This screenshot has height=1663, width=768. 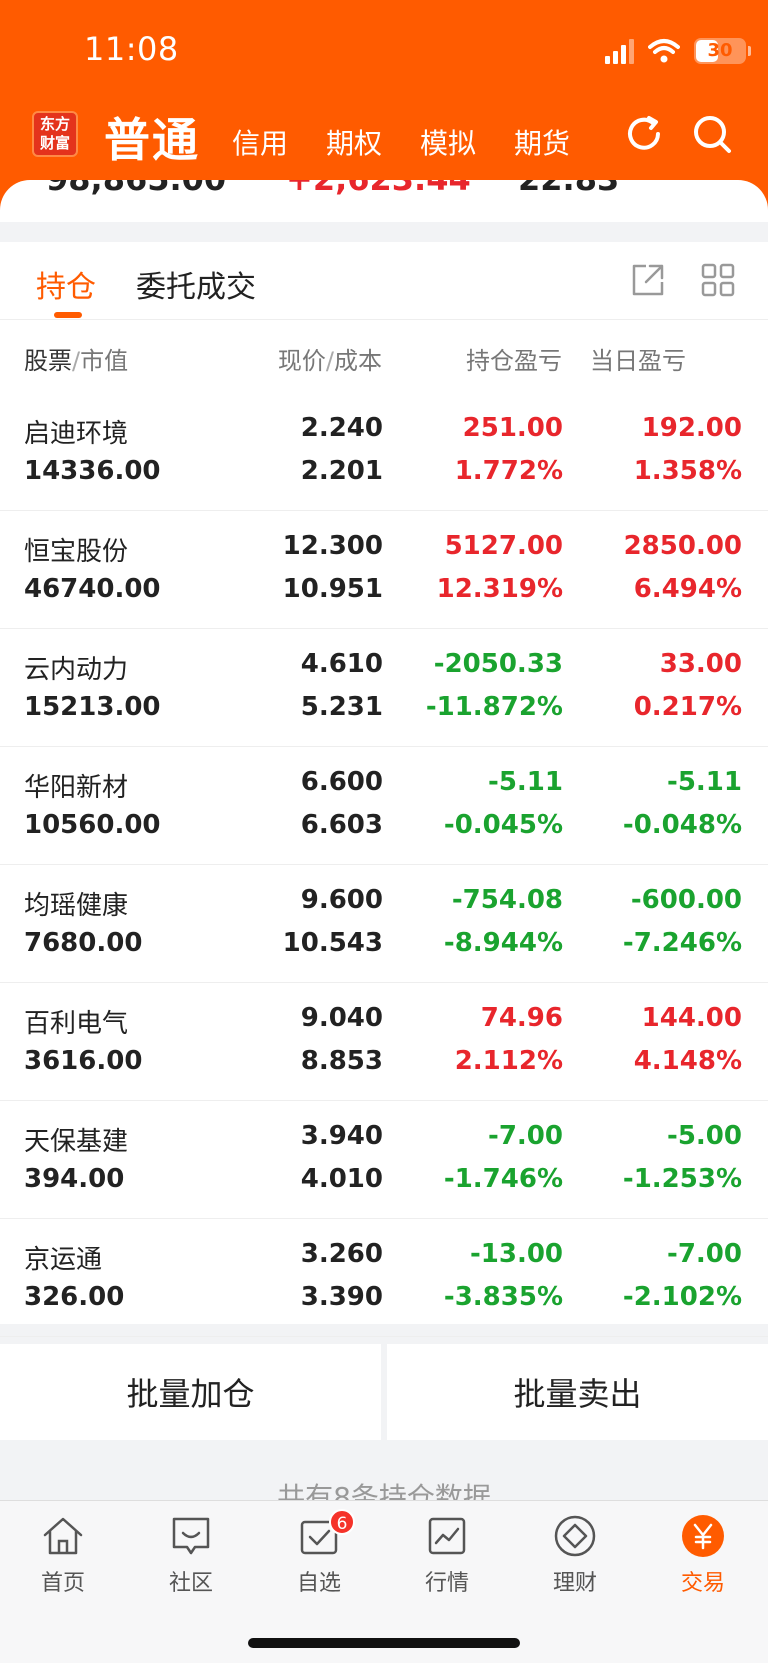 What do you see at coordinates (341, 1254) in the screenshot?
I see `current-price: 3.260` at bounding box center [341, 1254].